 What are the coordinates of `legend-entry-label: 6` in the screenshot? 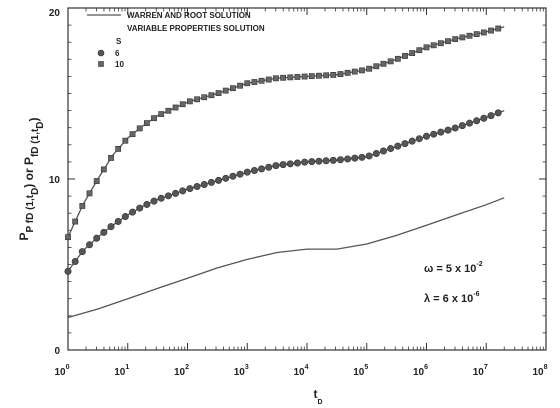 It's located at (117, 53).